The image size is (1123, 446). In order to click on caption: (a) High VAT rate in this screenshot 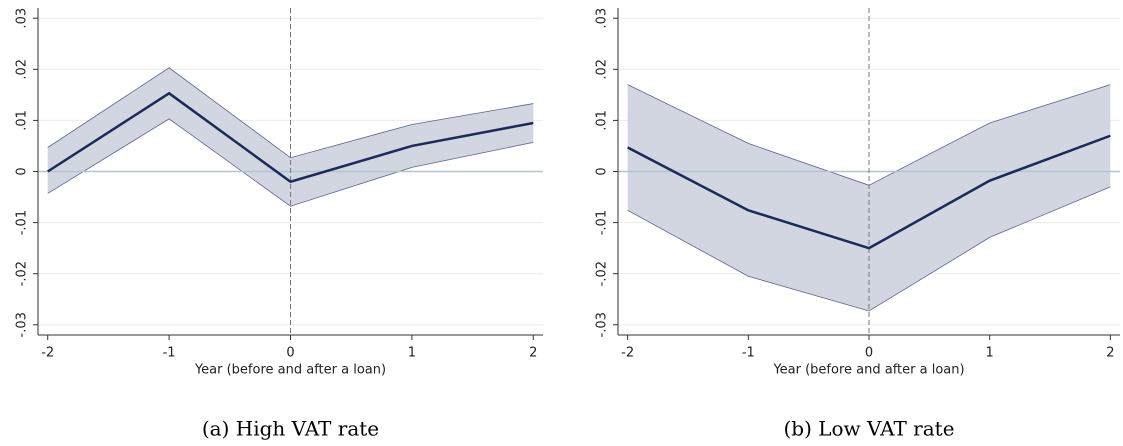, I will do `click(290, 429)`.